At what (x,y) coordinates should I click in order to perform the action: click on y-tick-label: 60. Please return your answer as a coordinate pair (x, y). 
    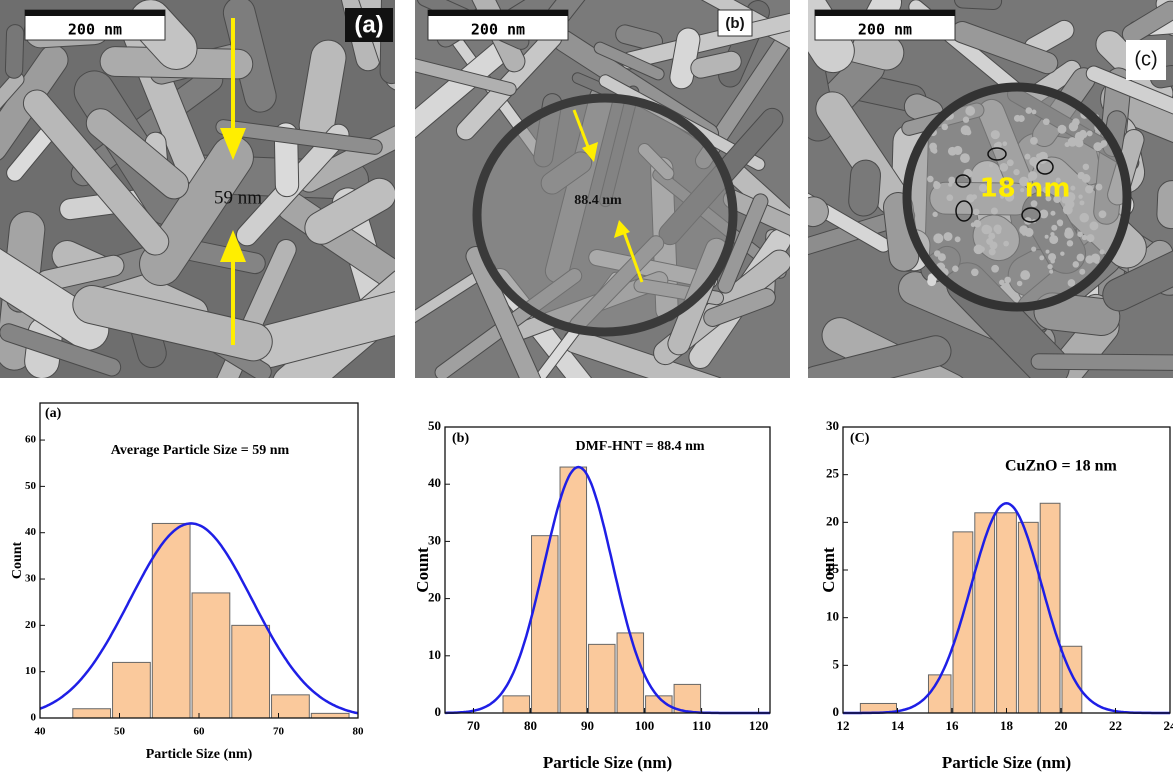
    Looking at the image, I should click on (31, 440).